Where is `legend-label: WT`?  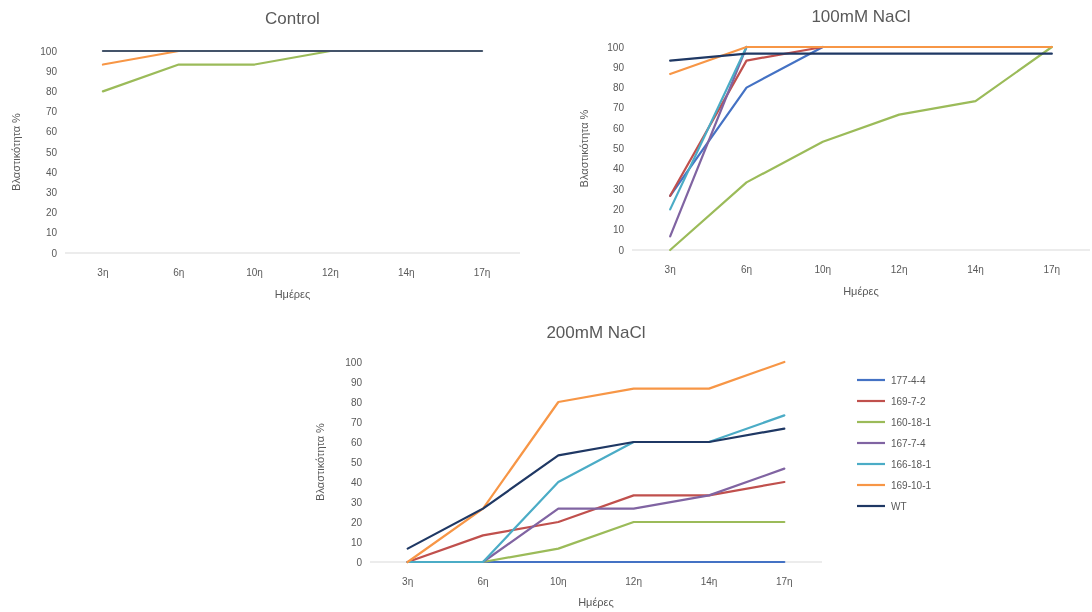 legend-label: WT is located at coordinates (899, 506).